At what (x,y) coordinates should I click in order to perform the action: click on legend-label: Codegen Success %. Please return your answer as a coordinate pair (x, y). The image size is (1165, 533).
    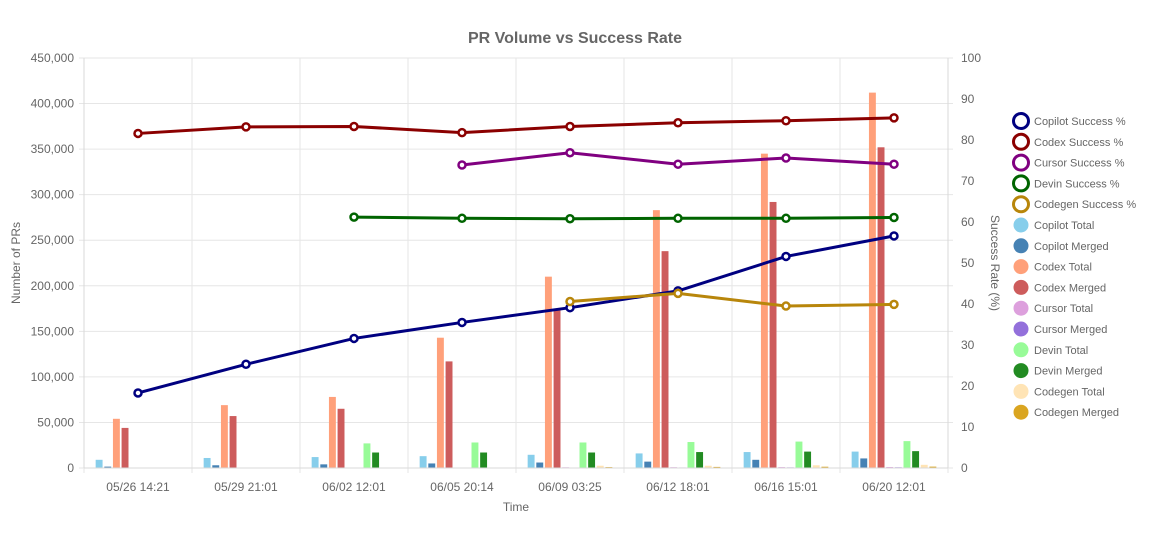
    Looking at the image, I should click on (1085, 205).